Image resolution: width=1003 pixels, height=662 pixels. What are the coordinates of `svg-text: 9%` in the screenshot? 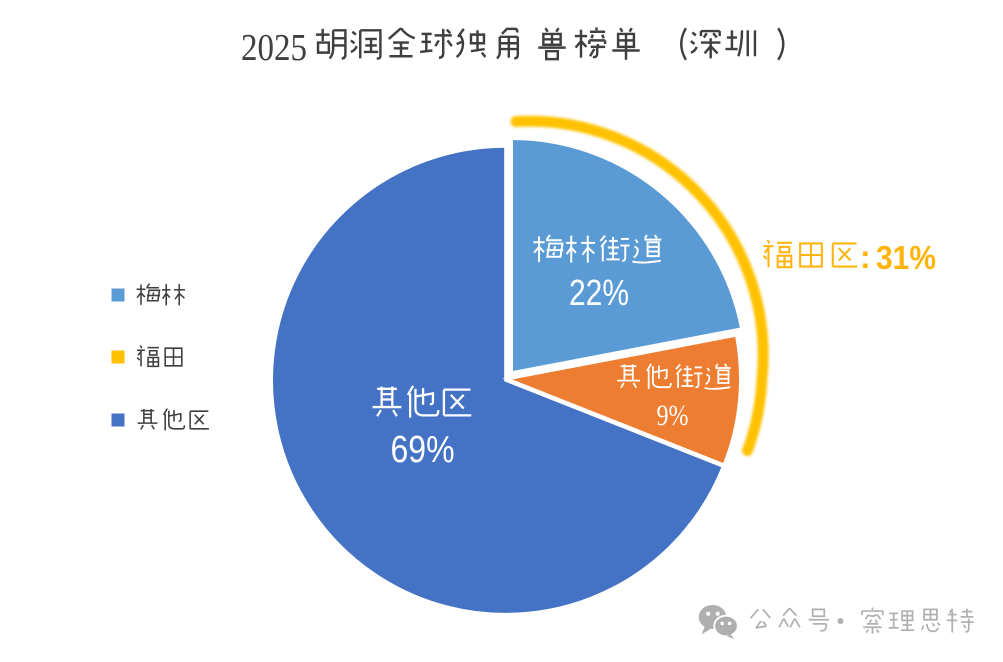 It's located at (673, 415).